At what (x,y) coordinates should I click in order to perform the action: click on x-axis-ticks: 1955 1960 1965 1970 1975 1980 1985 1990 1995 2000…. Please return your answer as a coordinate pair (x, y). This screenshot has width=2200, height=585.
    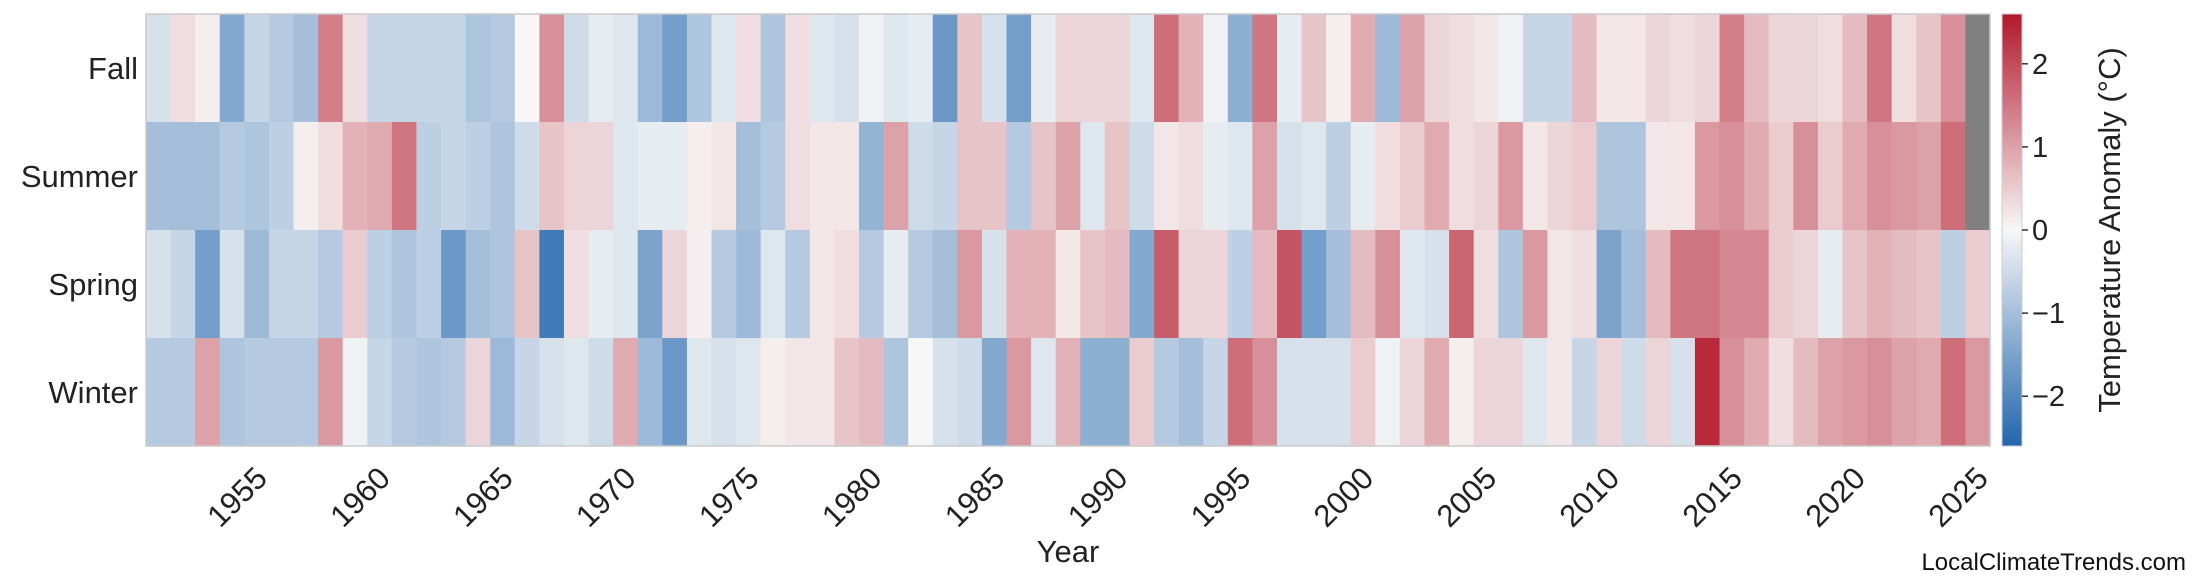
    Looking at the image, I should click on (1097, 497).